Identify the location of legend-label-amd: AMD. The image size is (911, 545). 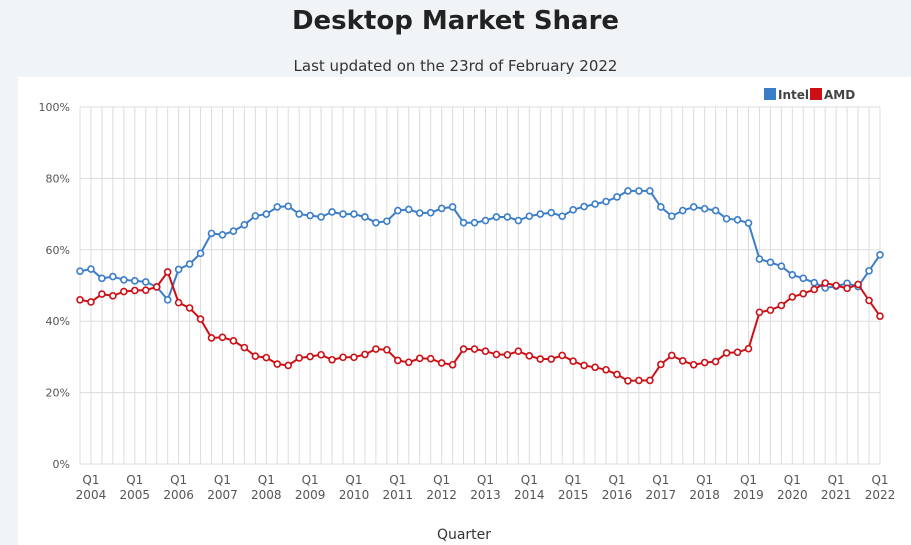
(839, 95).